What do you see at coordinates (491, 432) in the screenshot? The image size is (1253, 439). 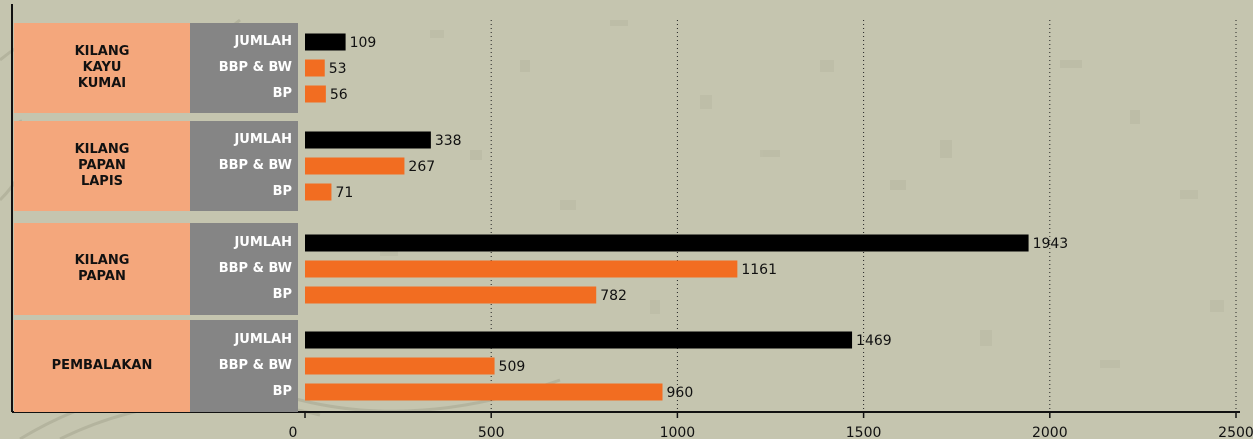 I see `x-tick-label: 500` at bounding box center [491, 432].